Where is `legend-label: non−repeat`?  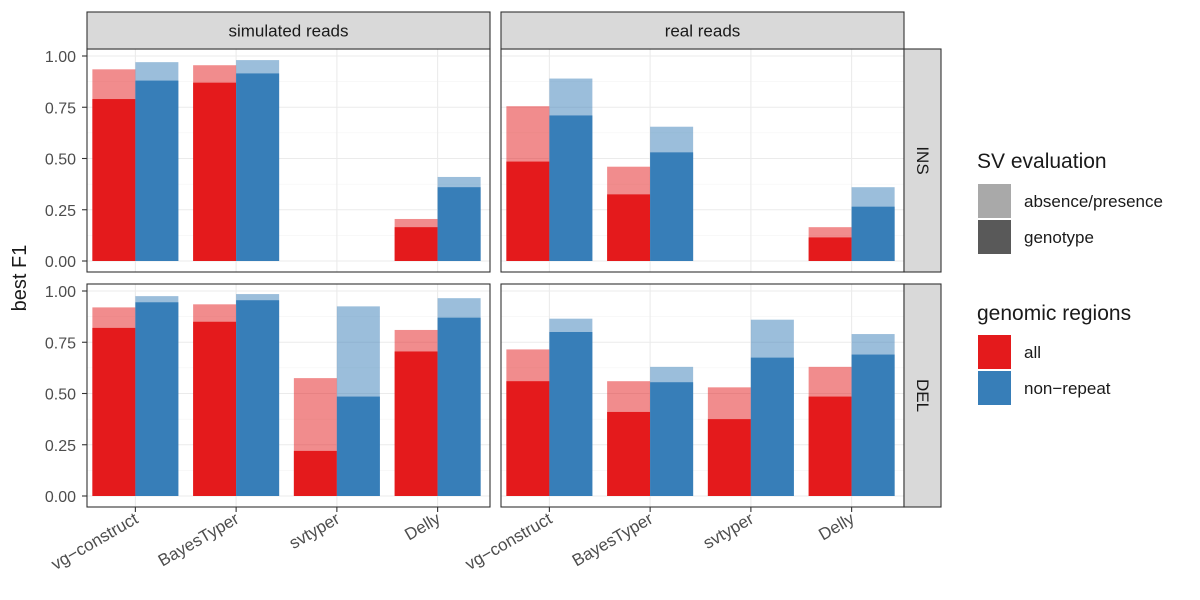
legend-label: non−repeat is located at coordinates (1067, 388).